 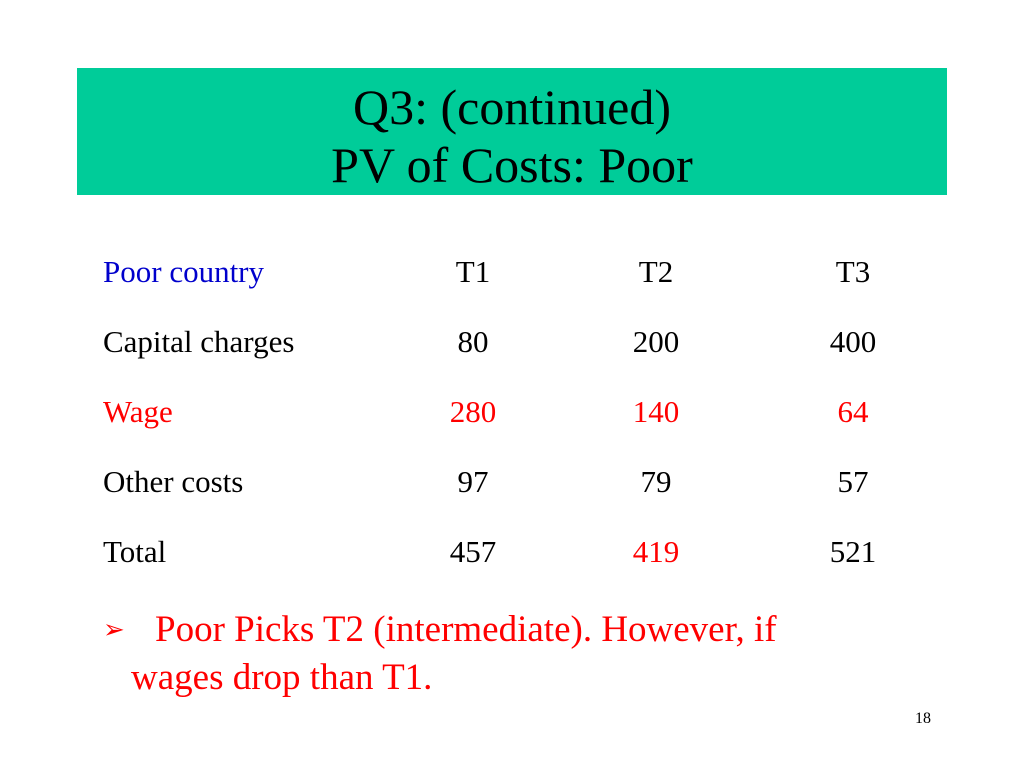 What do you see at coordinates (656, 411) in the screenshot?
I see `cell-t2: 140` at bounding box center [656, 411].